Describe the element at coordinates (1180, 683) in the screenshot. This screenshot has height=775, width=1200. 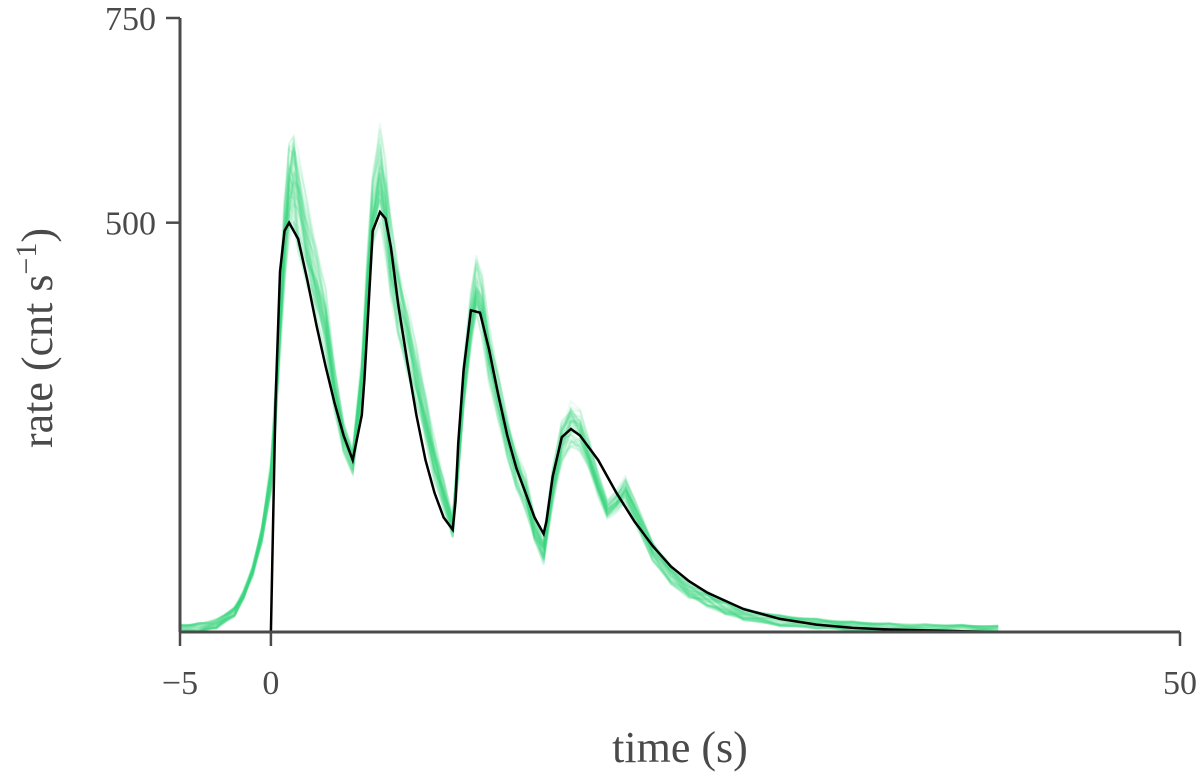
I see `x-tick-label: 50` at that location.